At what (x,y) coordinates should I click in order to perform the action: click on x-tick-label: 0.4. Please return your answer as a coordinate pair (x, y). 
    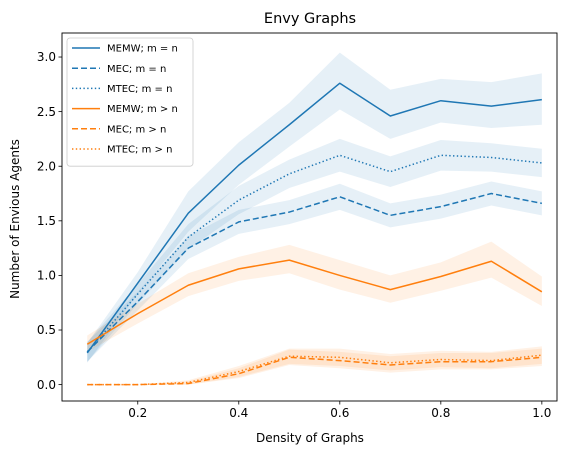
    Looking at the image, I should click on (238, 413).